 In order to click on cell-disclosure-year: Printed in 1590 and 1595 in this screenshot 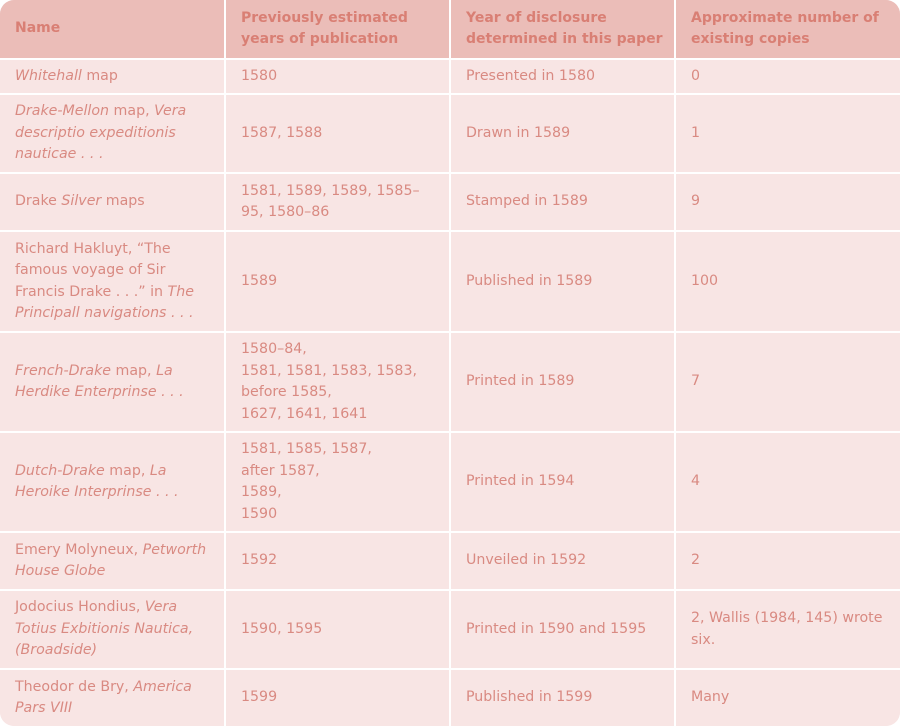, I will do `click(563, 630)`.